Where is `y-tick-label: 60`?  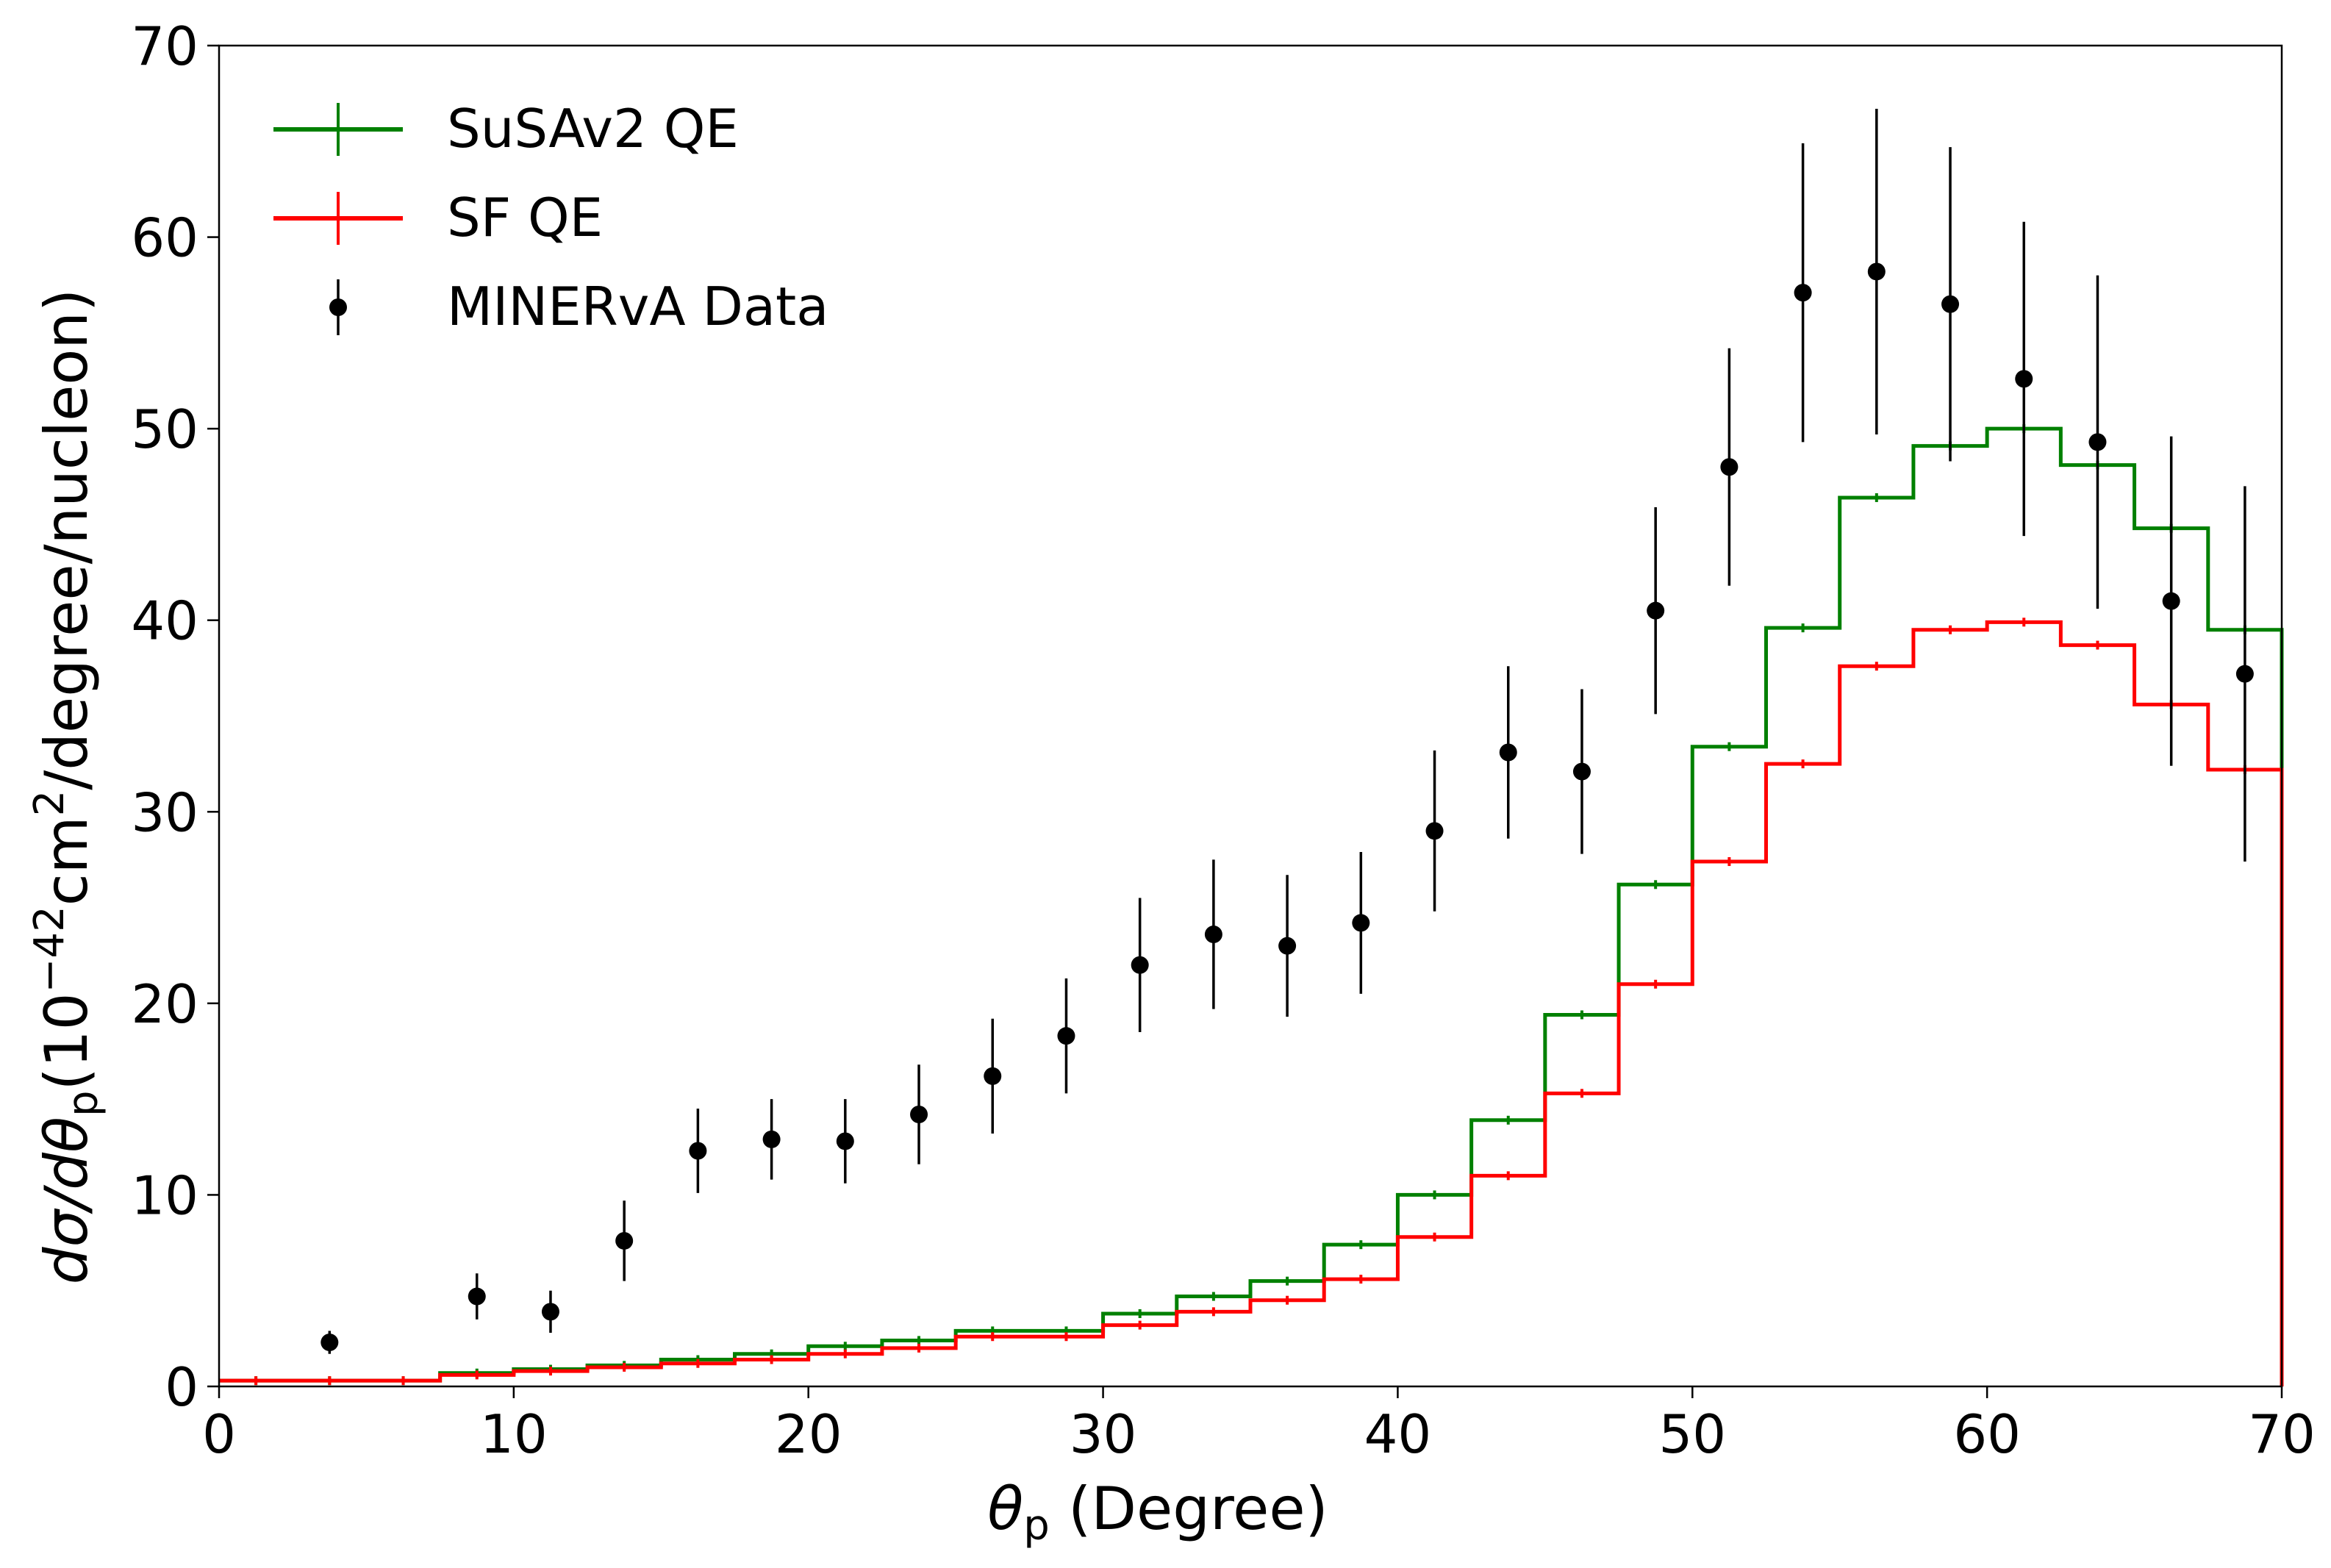
y-tick-label: 60 is located at coordinates (165, 238).